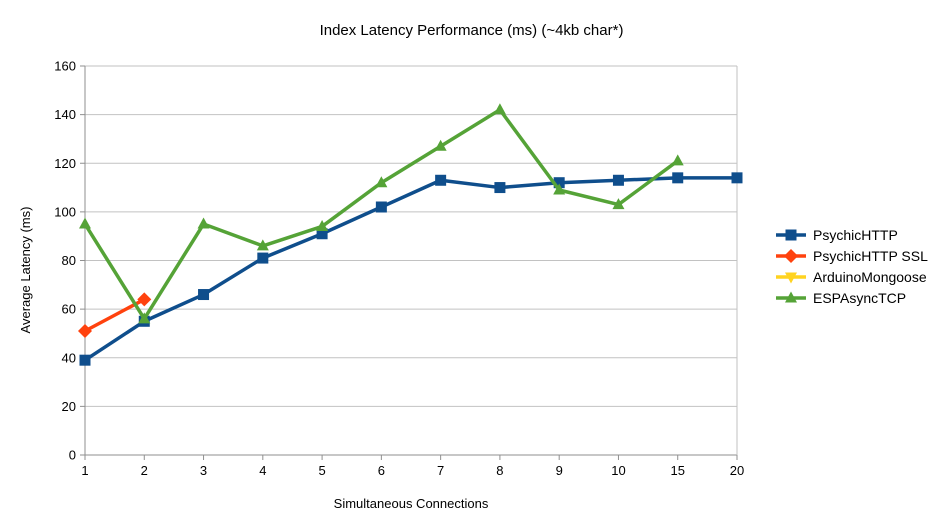 The height and width of the screenshot is (530, 943). What do you see at coordinates (381, 470) in the screenshot?
I see `x-tick-label: 6` at bounding box center [381, 470].